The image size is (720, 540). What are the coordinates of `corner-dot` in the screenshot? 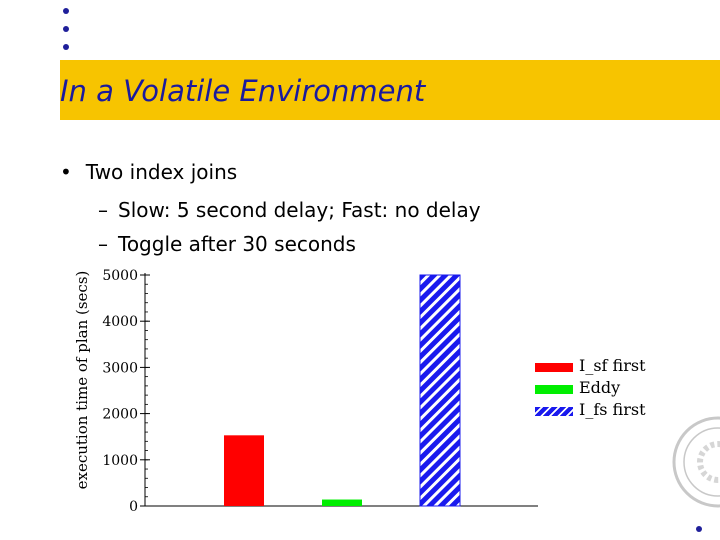 It's located at (699, 529).